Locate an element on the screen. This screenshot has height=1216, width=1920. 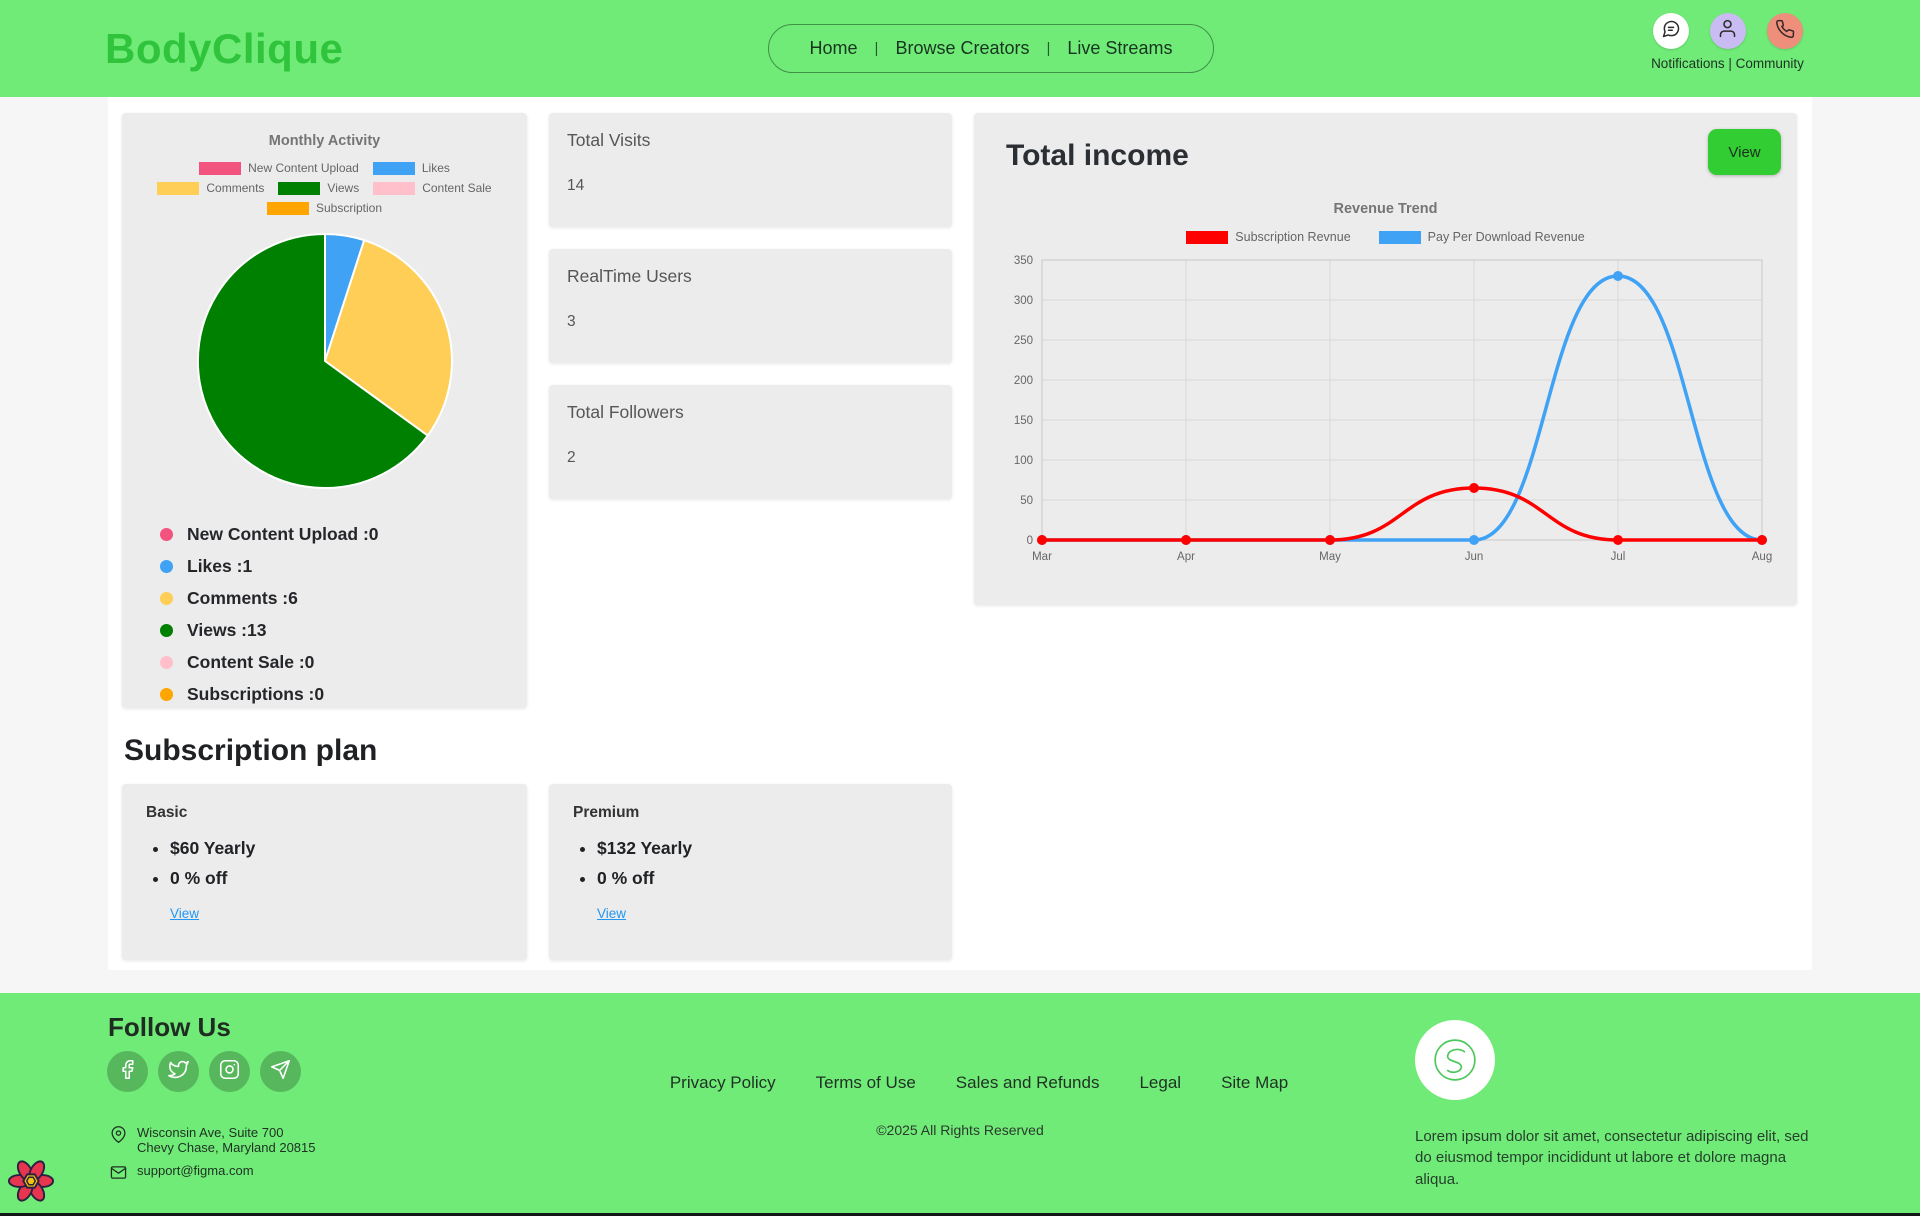
follow-us-heading: Follow Us is located at coordinates (169, 1027).